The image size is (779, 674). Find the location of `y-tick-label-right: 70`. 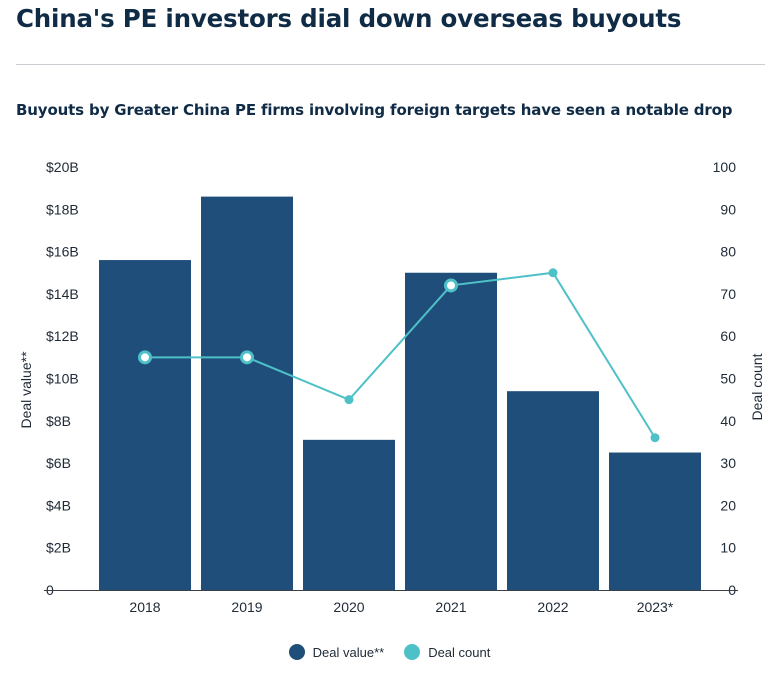

y-tick-label-right: 70 is located at coordinates (728, 294).